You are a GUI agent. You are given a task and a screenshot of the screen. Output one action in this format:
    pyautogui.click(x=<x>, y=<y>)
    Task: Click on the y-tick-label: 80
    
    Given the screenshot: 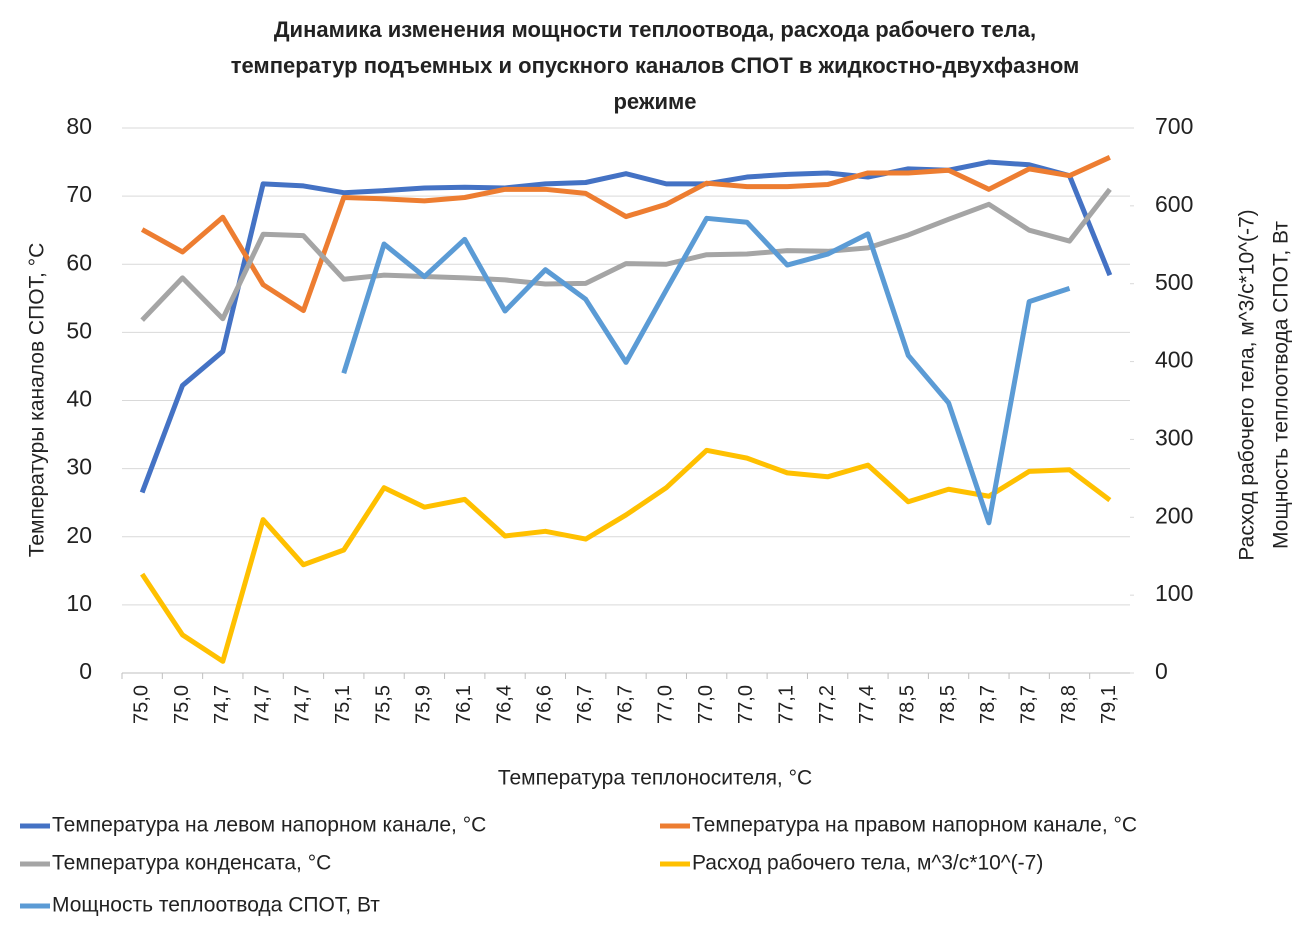 What is the action you would take?
    pyautogui.click(x=79, y=126)
    